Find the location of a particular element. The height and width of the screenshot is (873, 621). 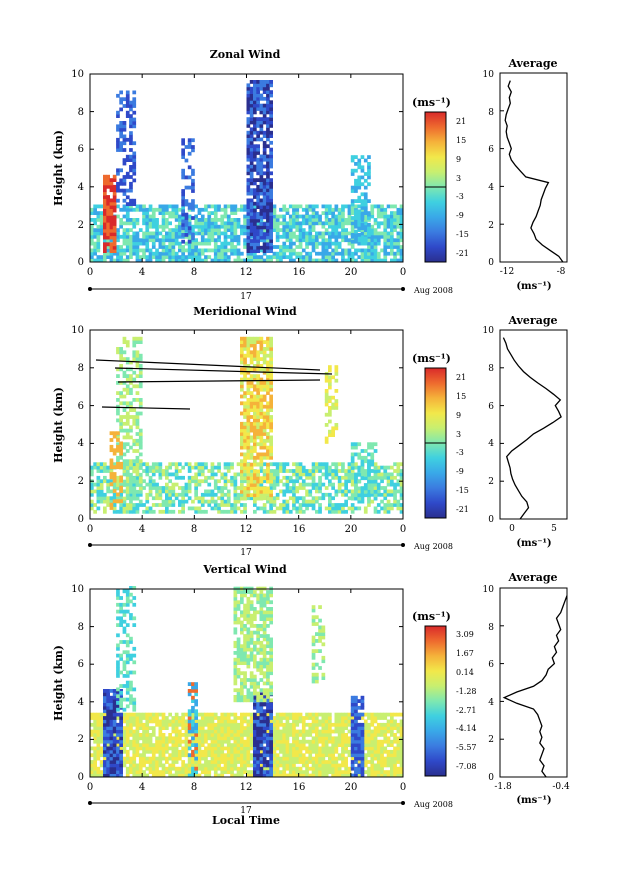

x-tick-label: 0 is located at coordinates (403, 272).